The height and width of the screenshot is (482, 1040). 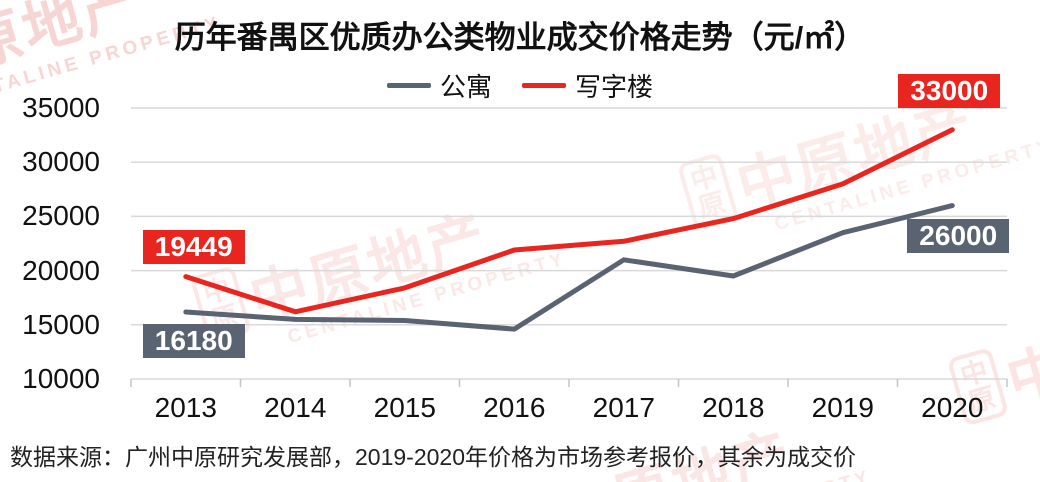 What do you see at coordinates (733, 407) in the screenshot?
I see `x-axis-label: 2018` at bounding box center [733, 407].